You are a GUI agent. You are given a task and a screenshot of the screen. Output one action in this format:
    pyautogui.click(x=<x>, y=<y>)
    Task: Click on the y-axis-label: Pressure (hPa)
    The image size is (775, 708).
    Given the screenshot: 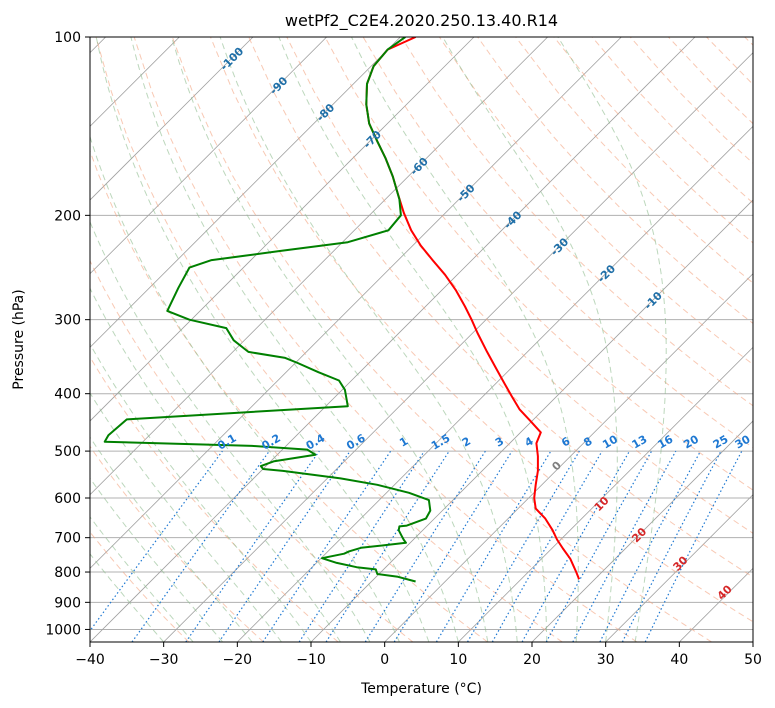 What is the action you would take?
    pyautogui.click(x=19, y=339)
    